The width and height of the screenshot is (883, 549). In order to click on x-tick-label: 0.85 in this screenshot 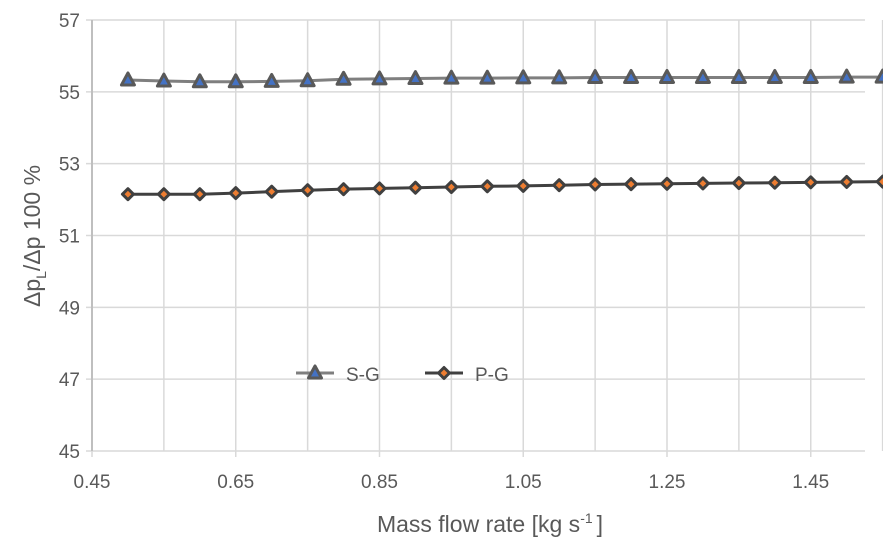, I will do `click(379, 482)`.